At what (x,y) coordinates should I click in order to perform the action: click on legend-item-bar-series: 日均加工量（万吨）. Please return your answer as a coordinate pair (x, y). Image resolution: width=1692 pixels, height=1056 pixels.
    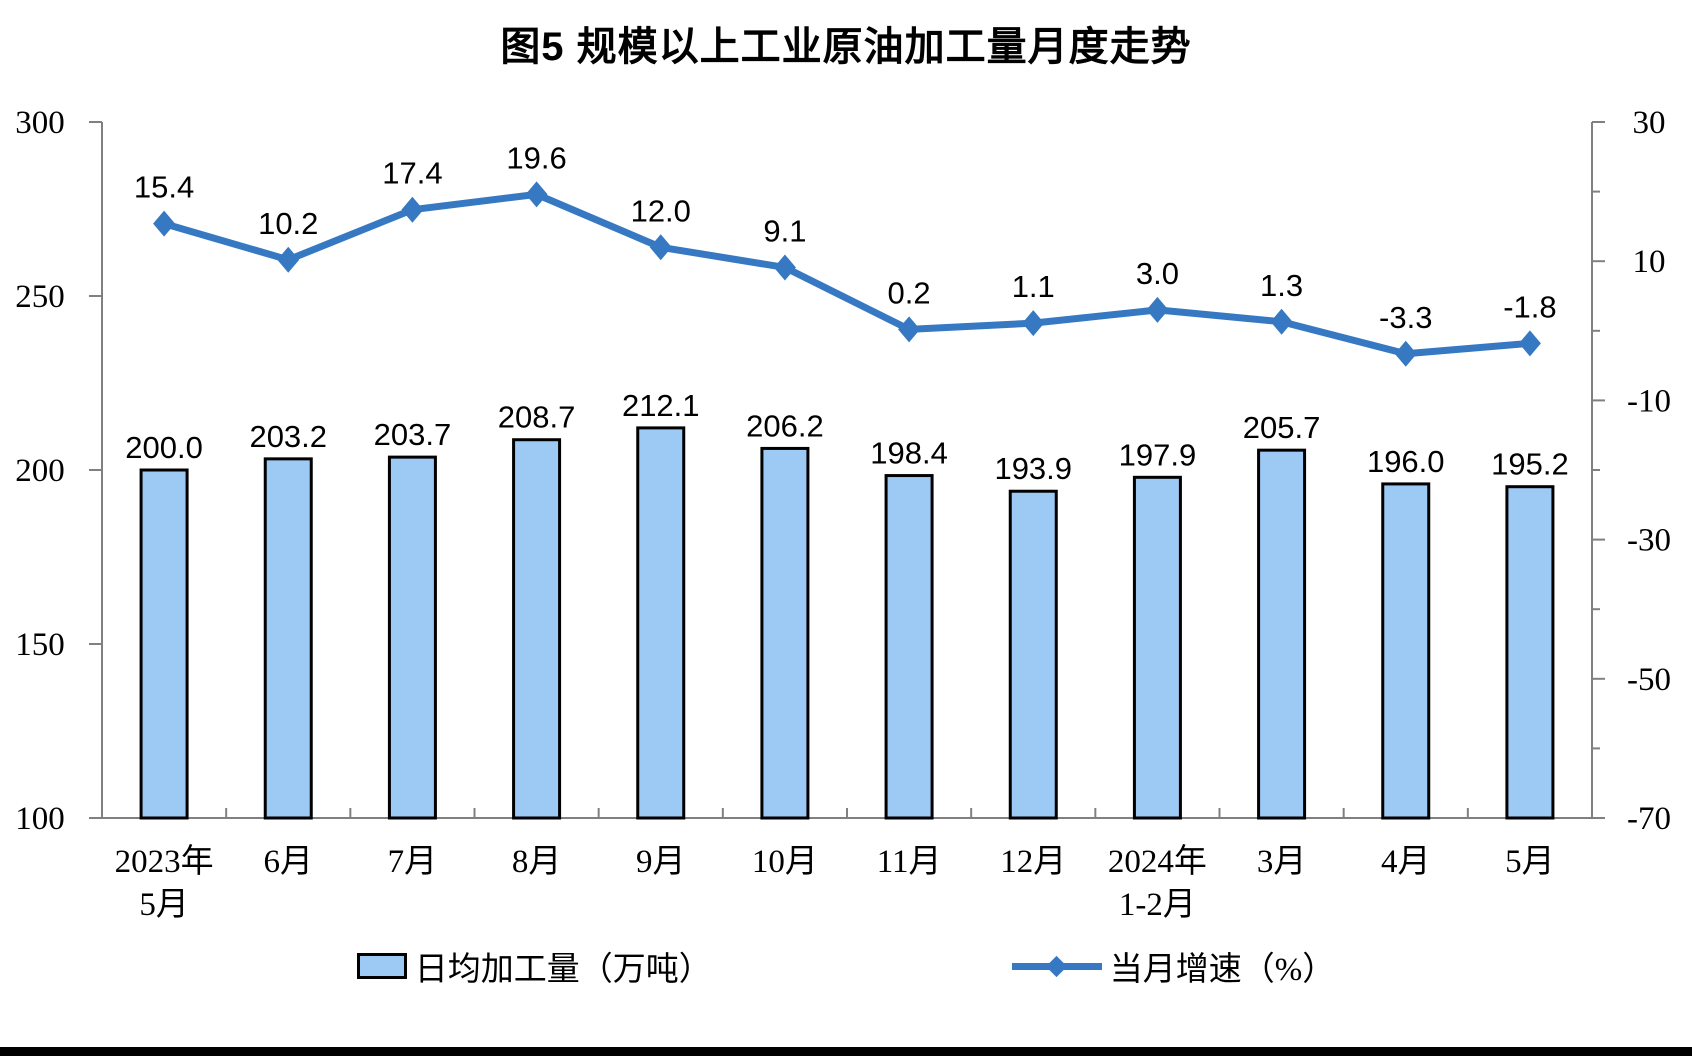
    Looking at the image, I should click on (534, 966).